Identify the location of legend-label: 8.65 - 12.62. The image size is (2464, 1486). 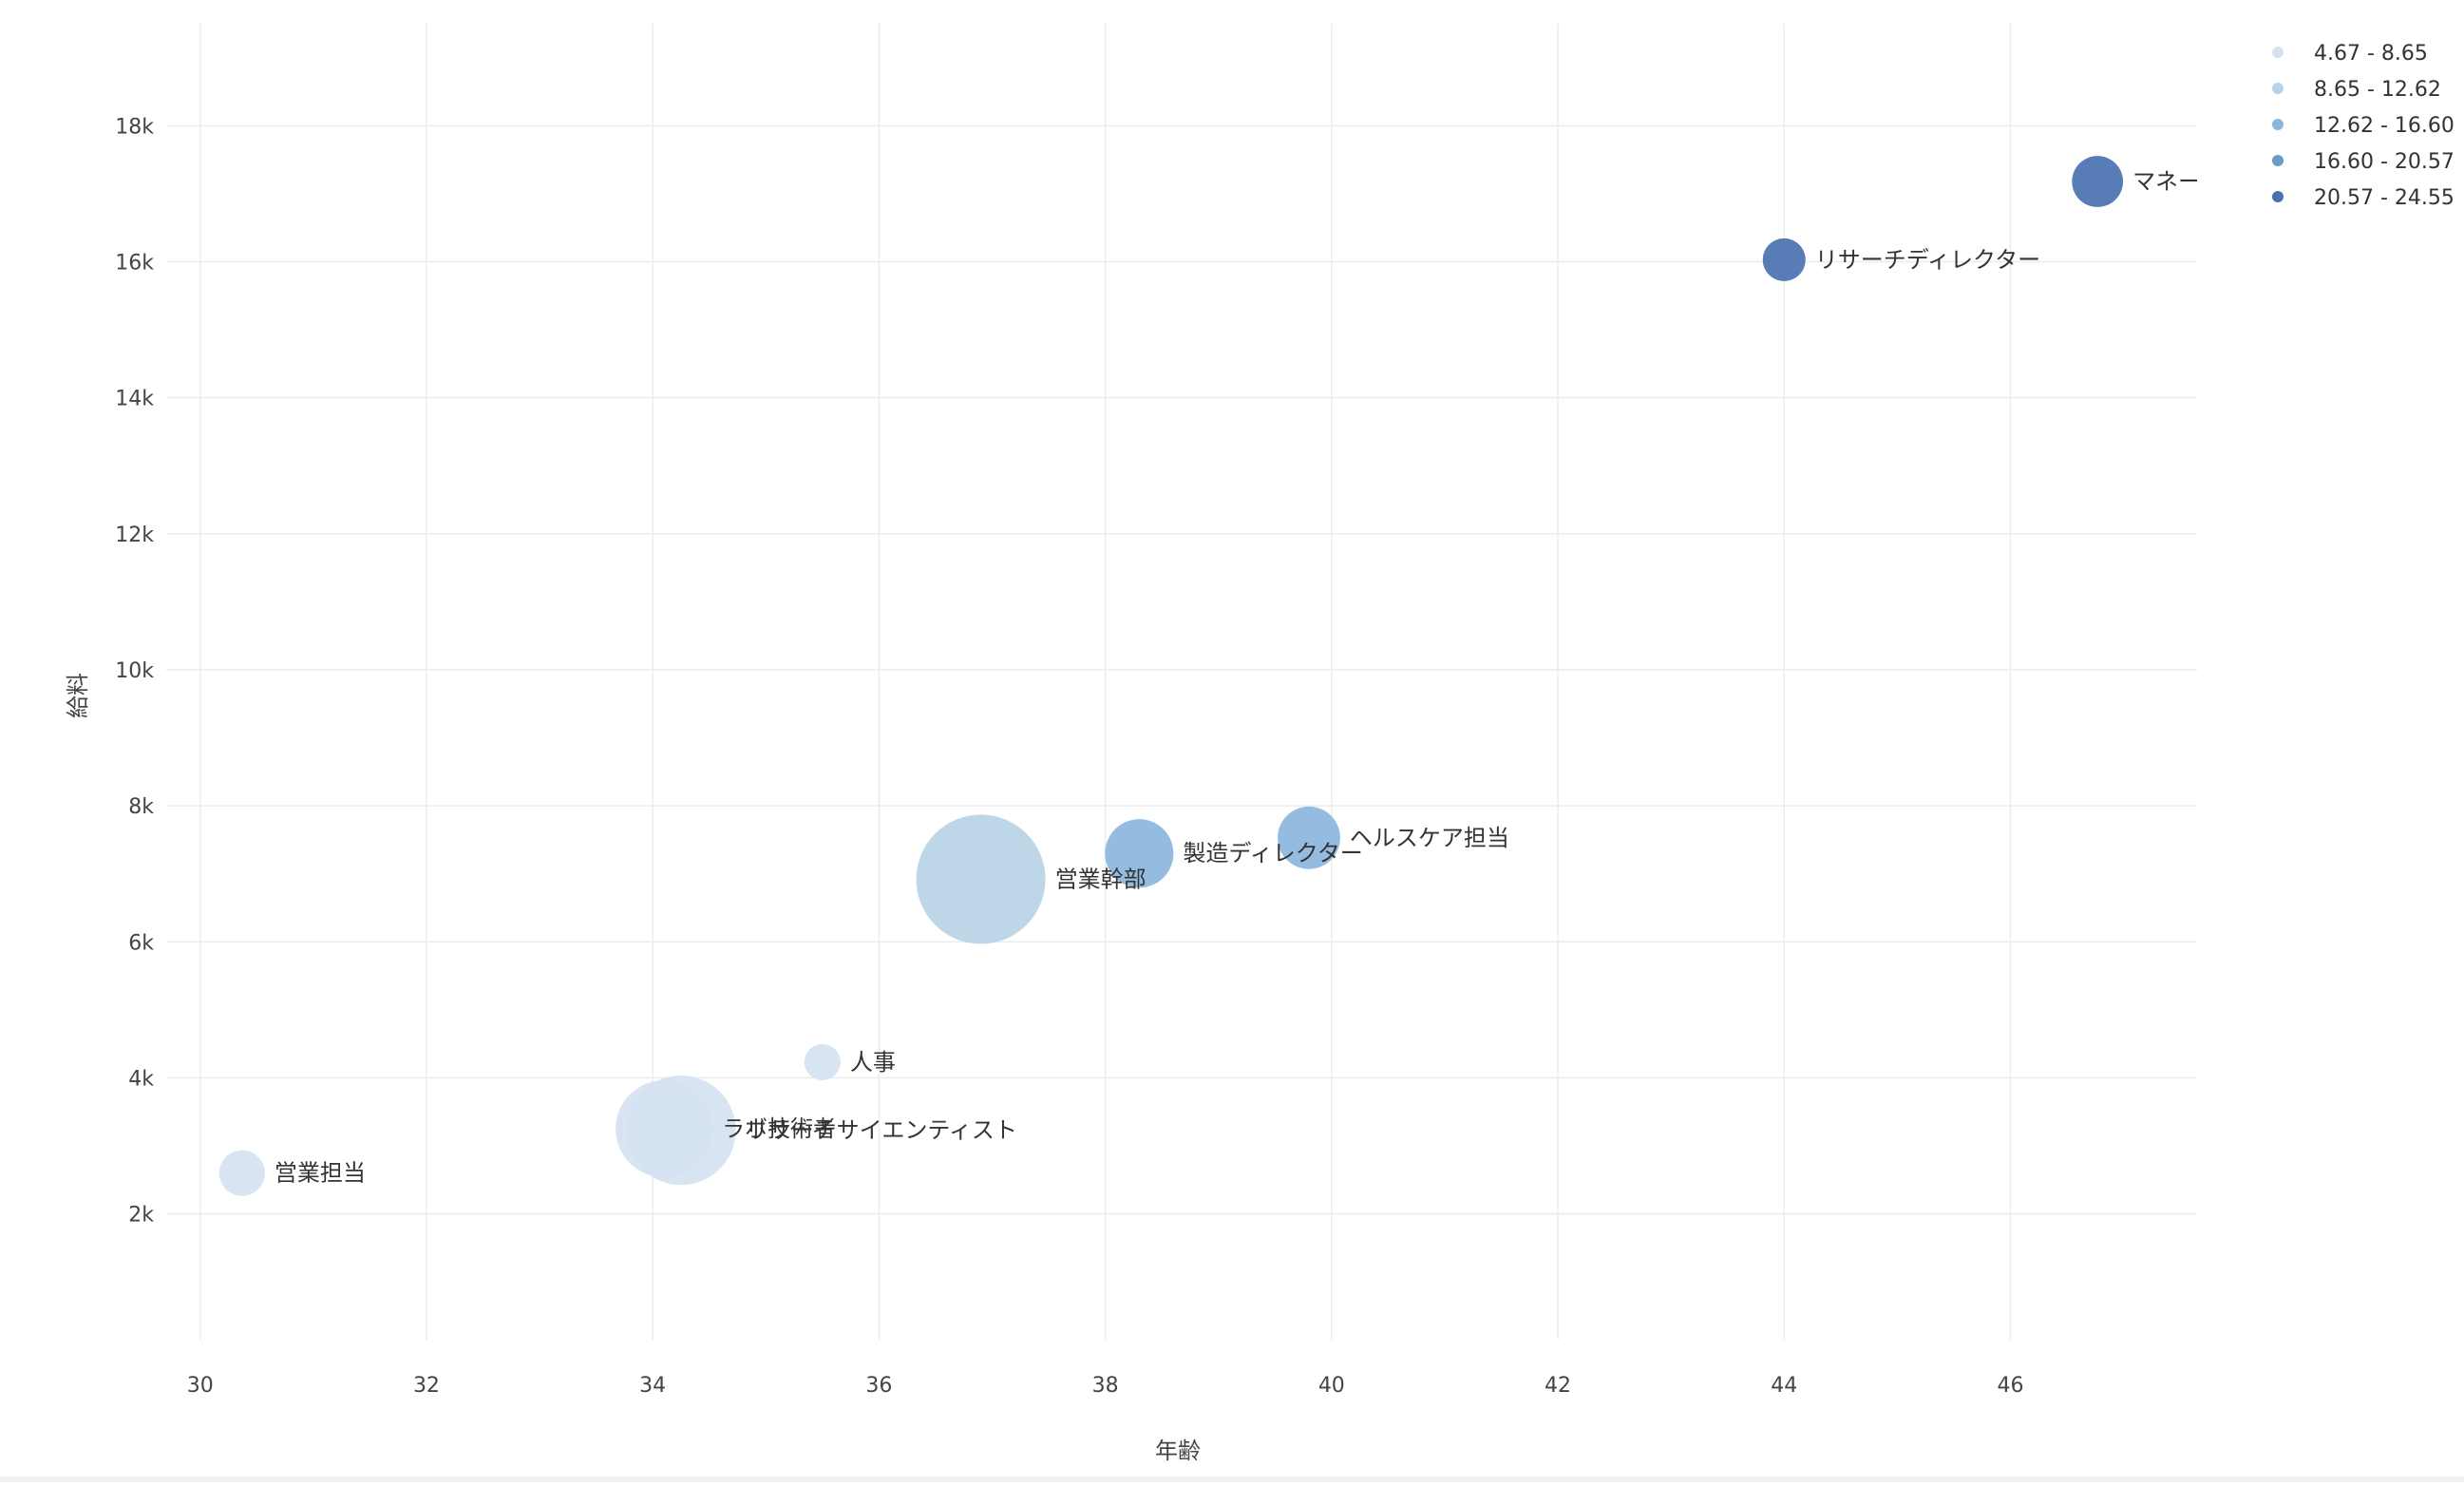
(2377, 90).